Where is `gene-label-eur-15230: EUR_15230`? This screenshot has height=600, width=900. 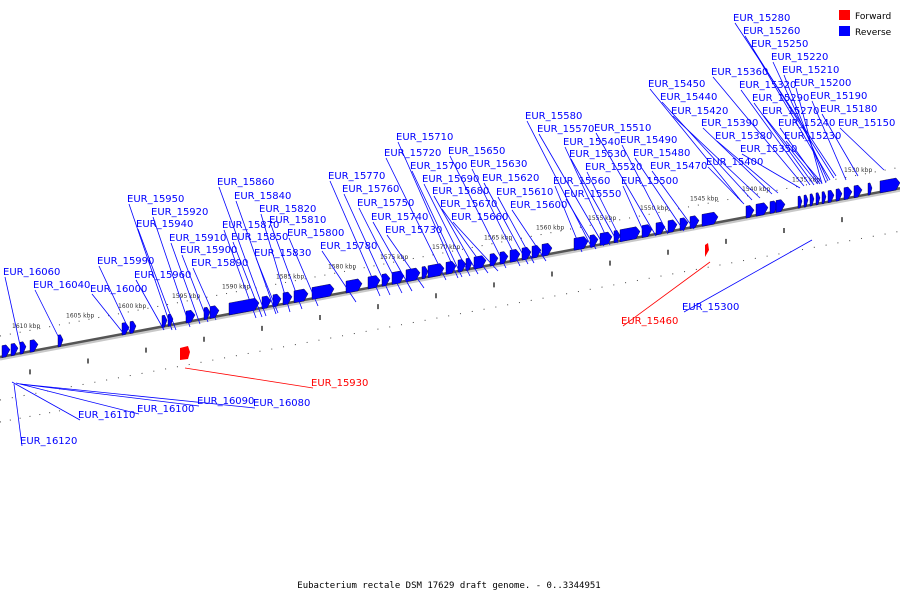
gene-label-eur-15230: EUR_15230 is located at coordinates (812, 157).